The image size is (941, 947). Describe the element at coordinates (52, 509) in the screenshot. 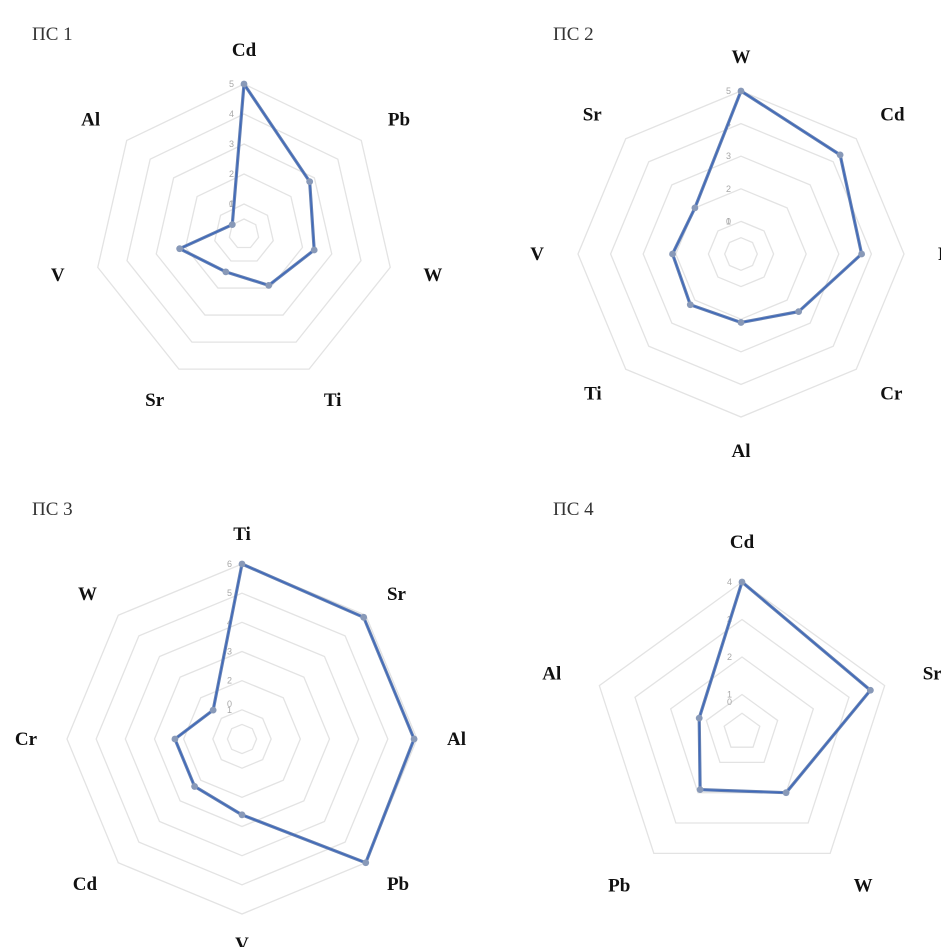

I see `panel-title: ПС 3` at that location.